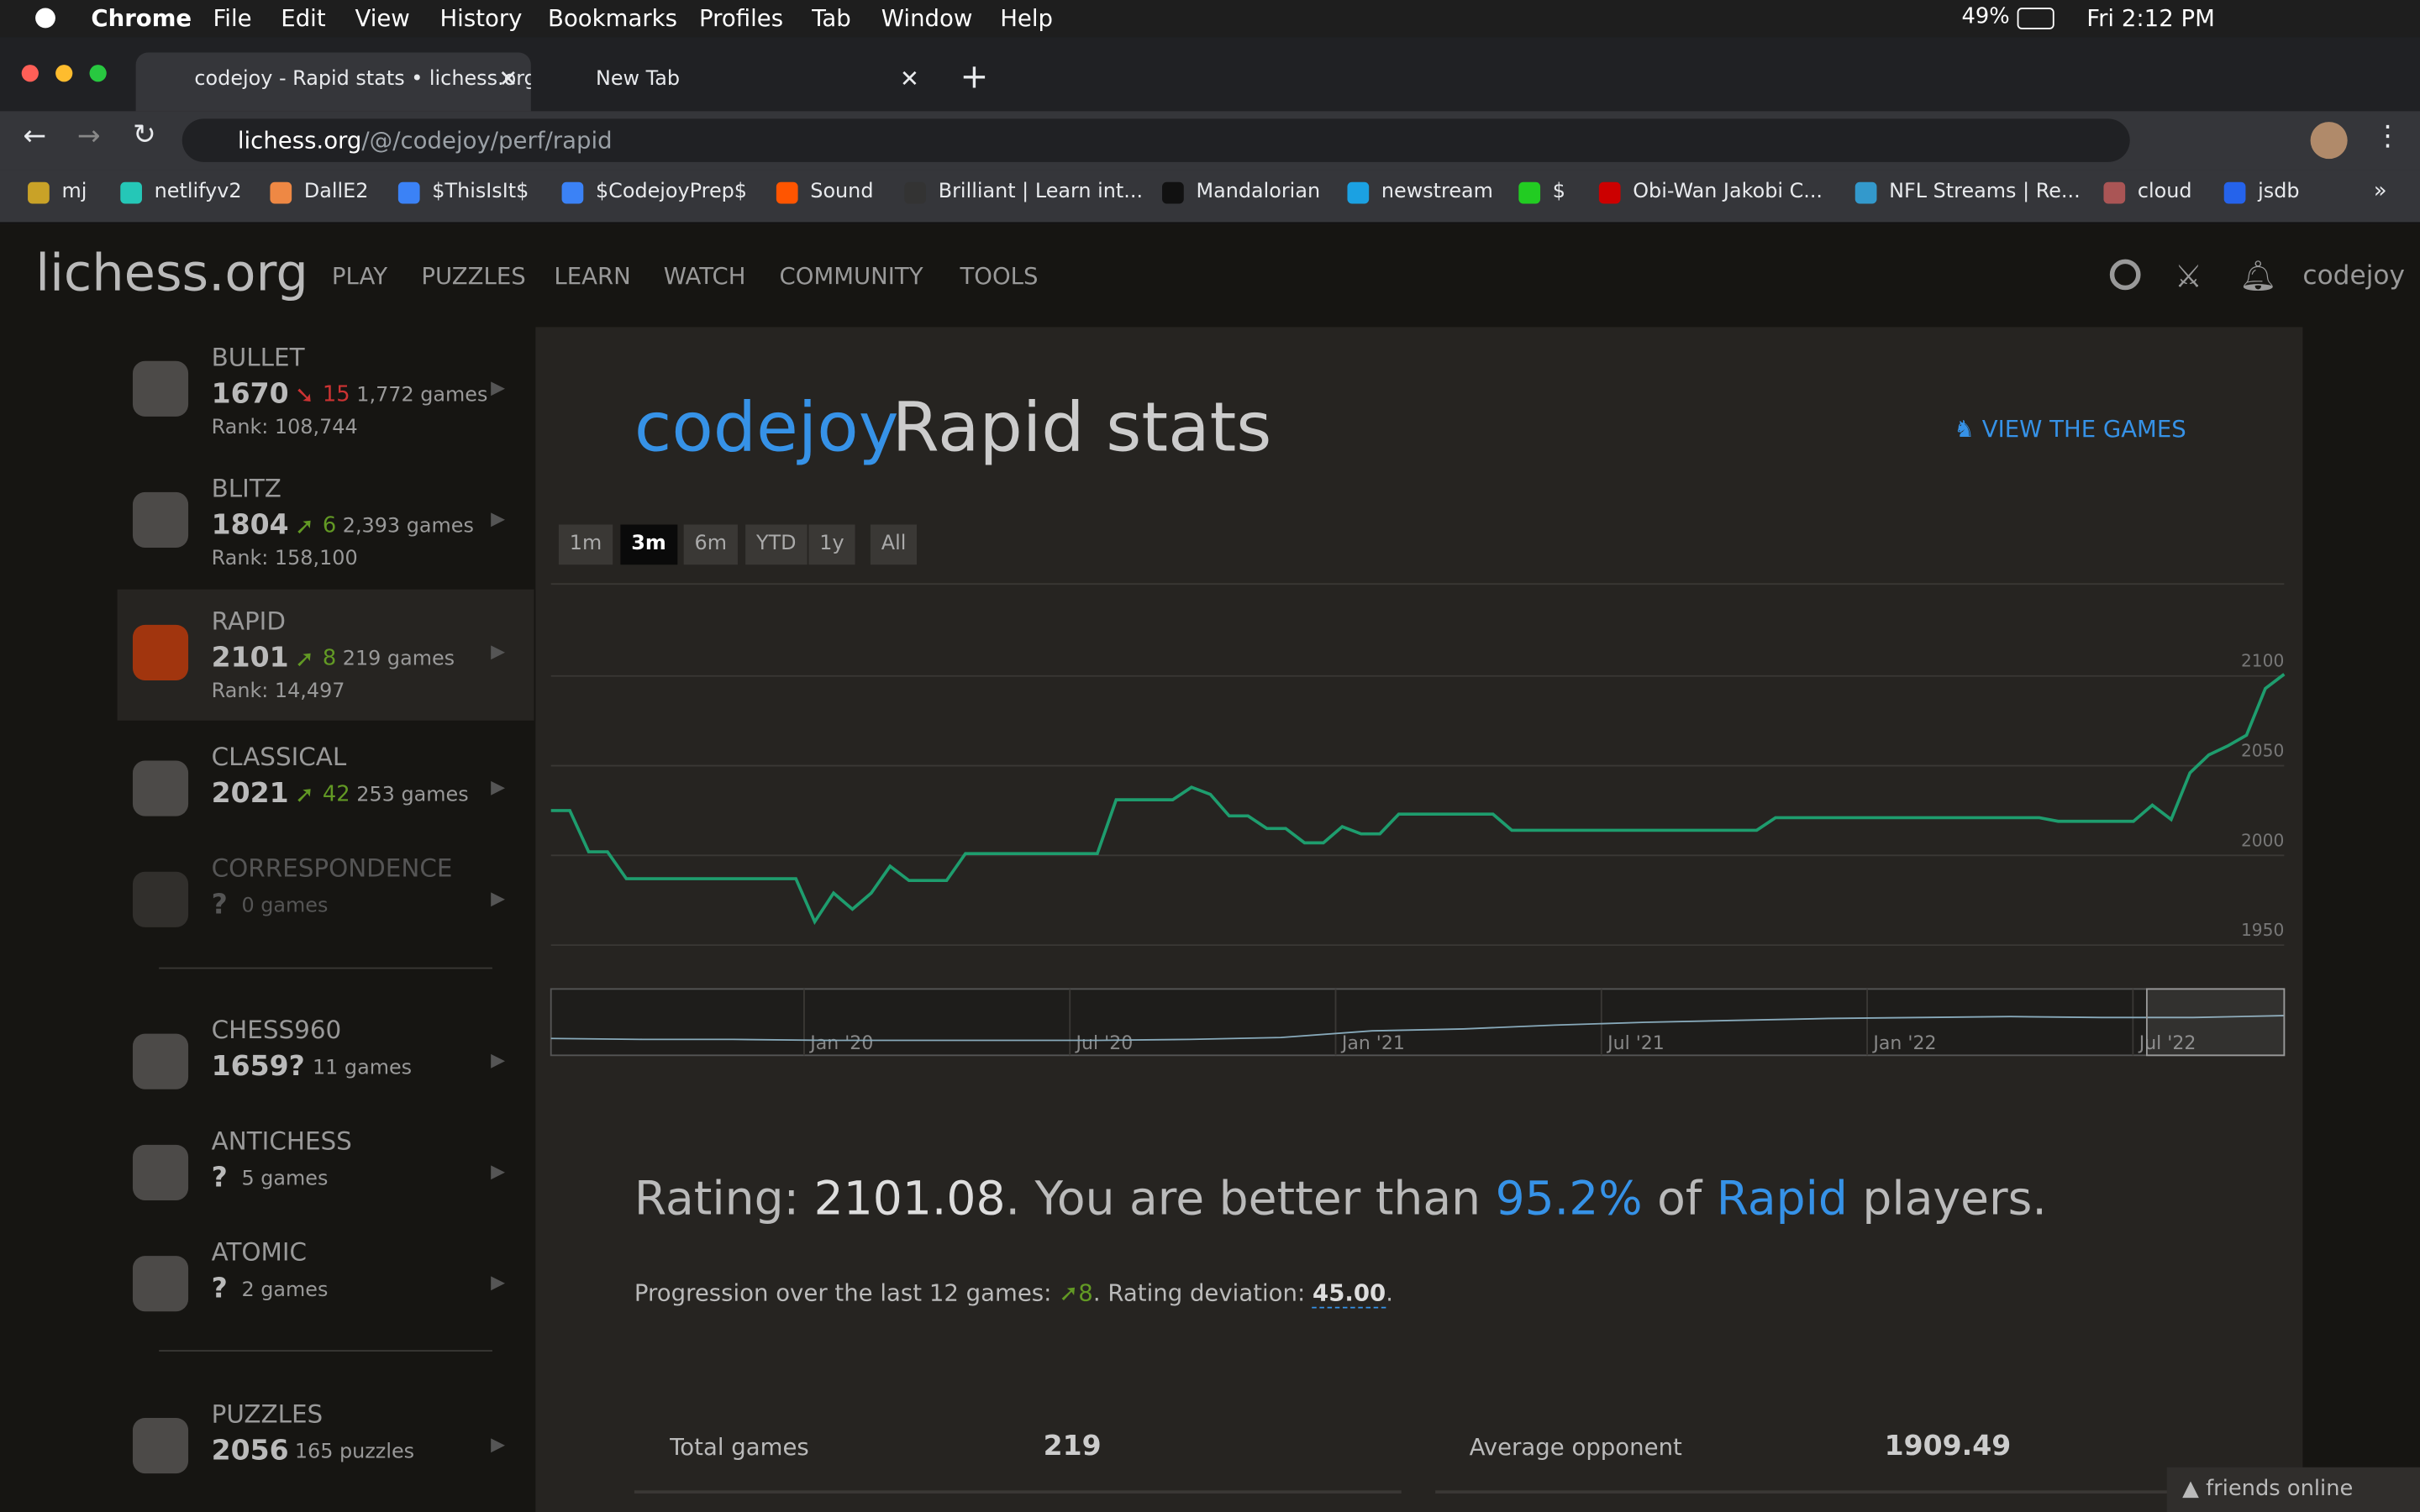  I want to click on nav-link: WATCH, so click(705, 276).